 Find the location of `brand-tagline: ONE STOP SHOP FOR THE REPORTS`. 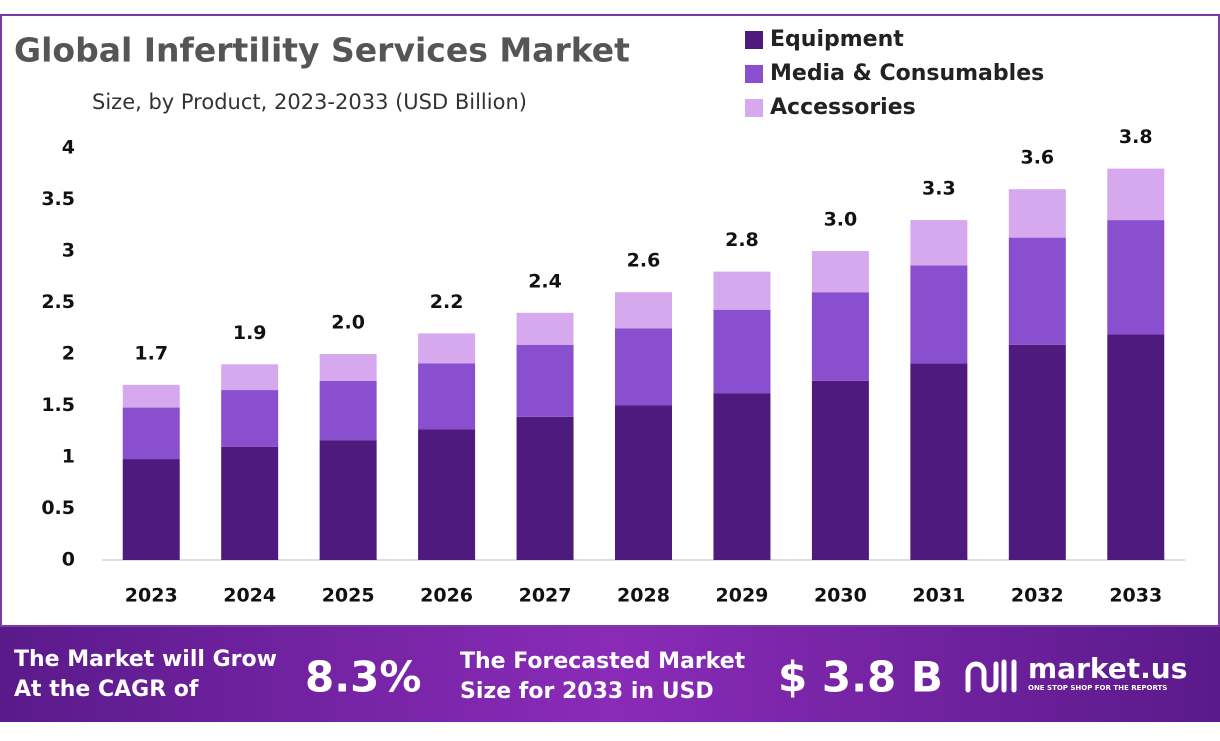

brand-tagline: ONE STOP SHOP FOR THE REPORTS is located at coordinates (1097, 688).